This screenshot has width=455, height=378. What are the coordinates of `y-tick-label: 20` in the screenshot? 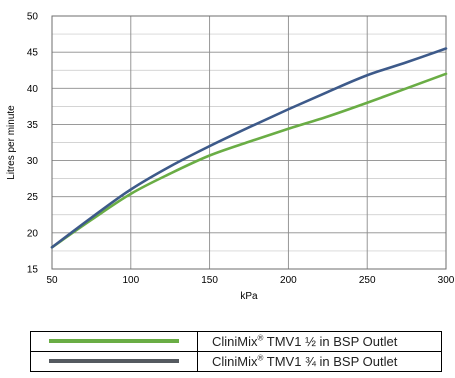 It's located at (33, 233).